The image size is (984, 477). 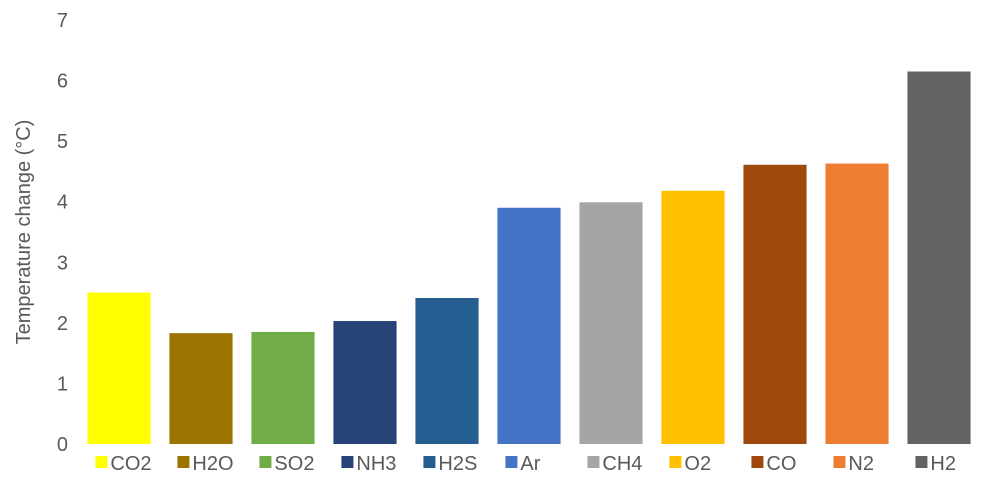 What do you see at coordinates (62, 203) in the screenshot?
I see `y-tick-label: 4` at bounding box center [62, 203].